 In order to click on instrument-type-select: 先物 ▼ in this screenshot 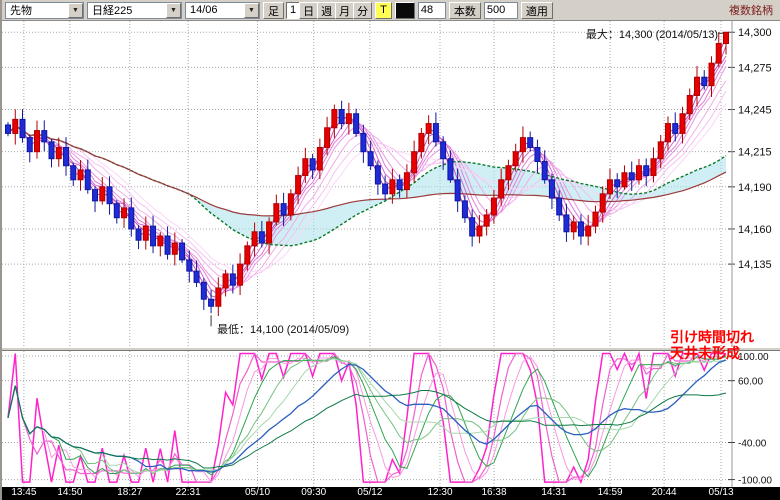, I will do `click(44, 10)`.